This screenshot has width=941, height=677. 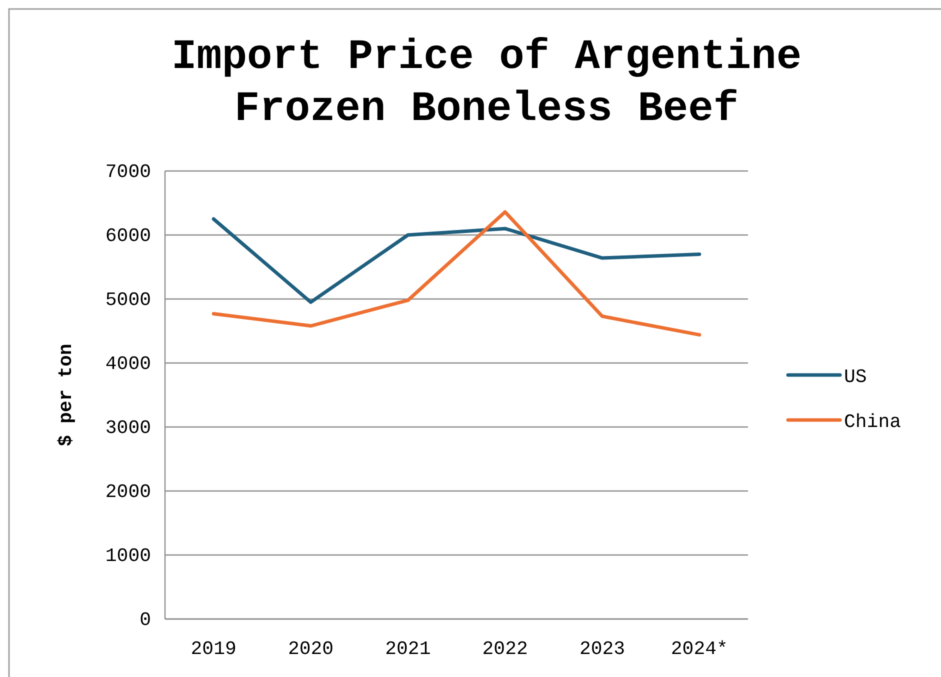 I want to click on x-tick-label: 2020, so click(x=311, y=649).